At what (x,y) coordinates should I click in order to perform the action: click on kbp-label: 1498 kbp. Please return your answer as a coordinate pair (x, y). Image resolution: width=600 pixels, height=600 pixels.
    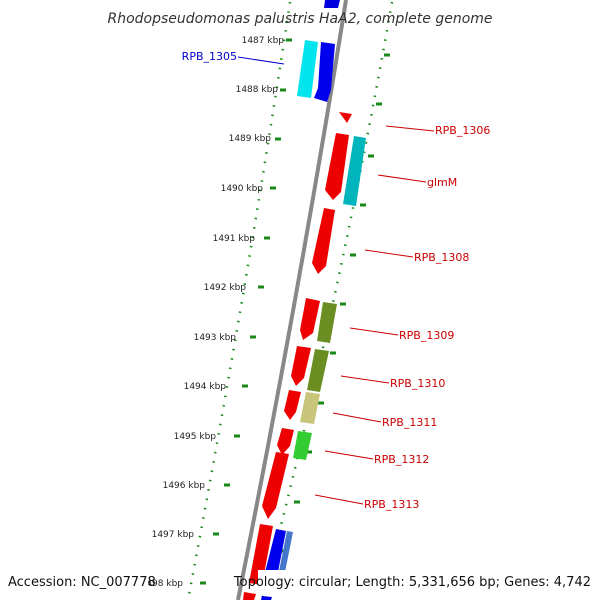
    Looking at the image, I should click on (162, 584).